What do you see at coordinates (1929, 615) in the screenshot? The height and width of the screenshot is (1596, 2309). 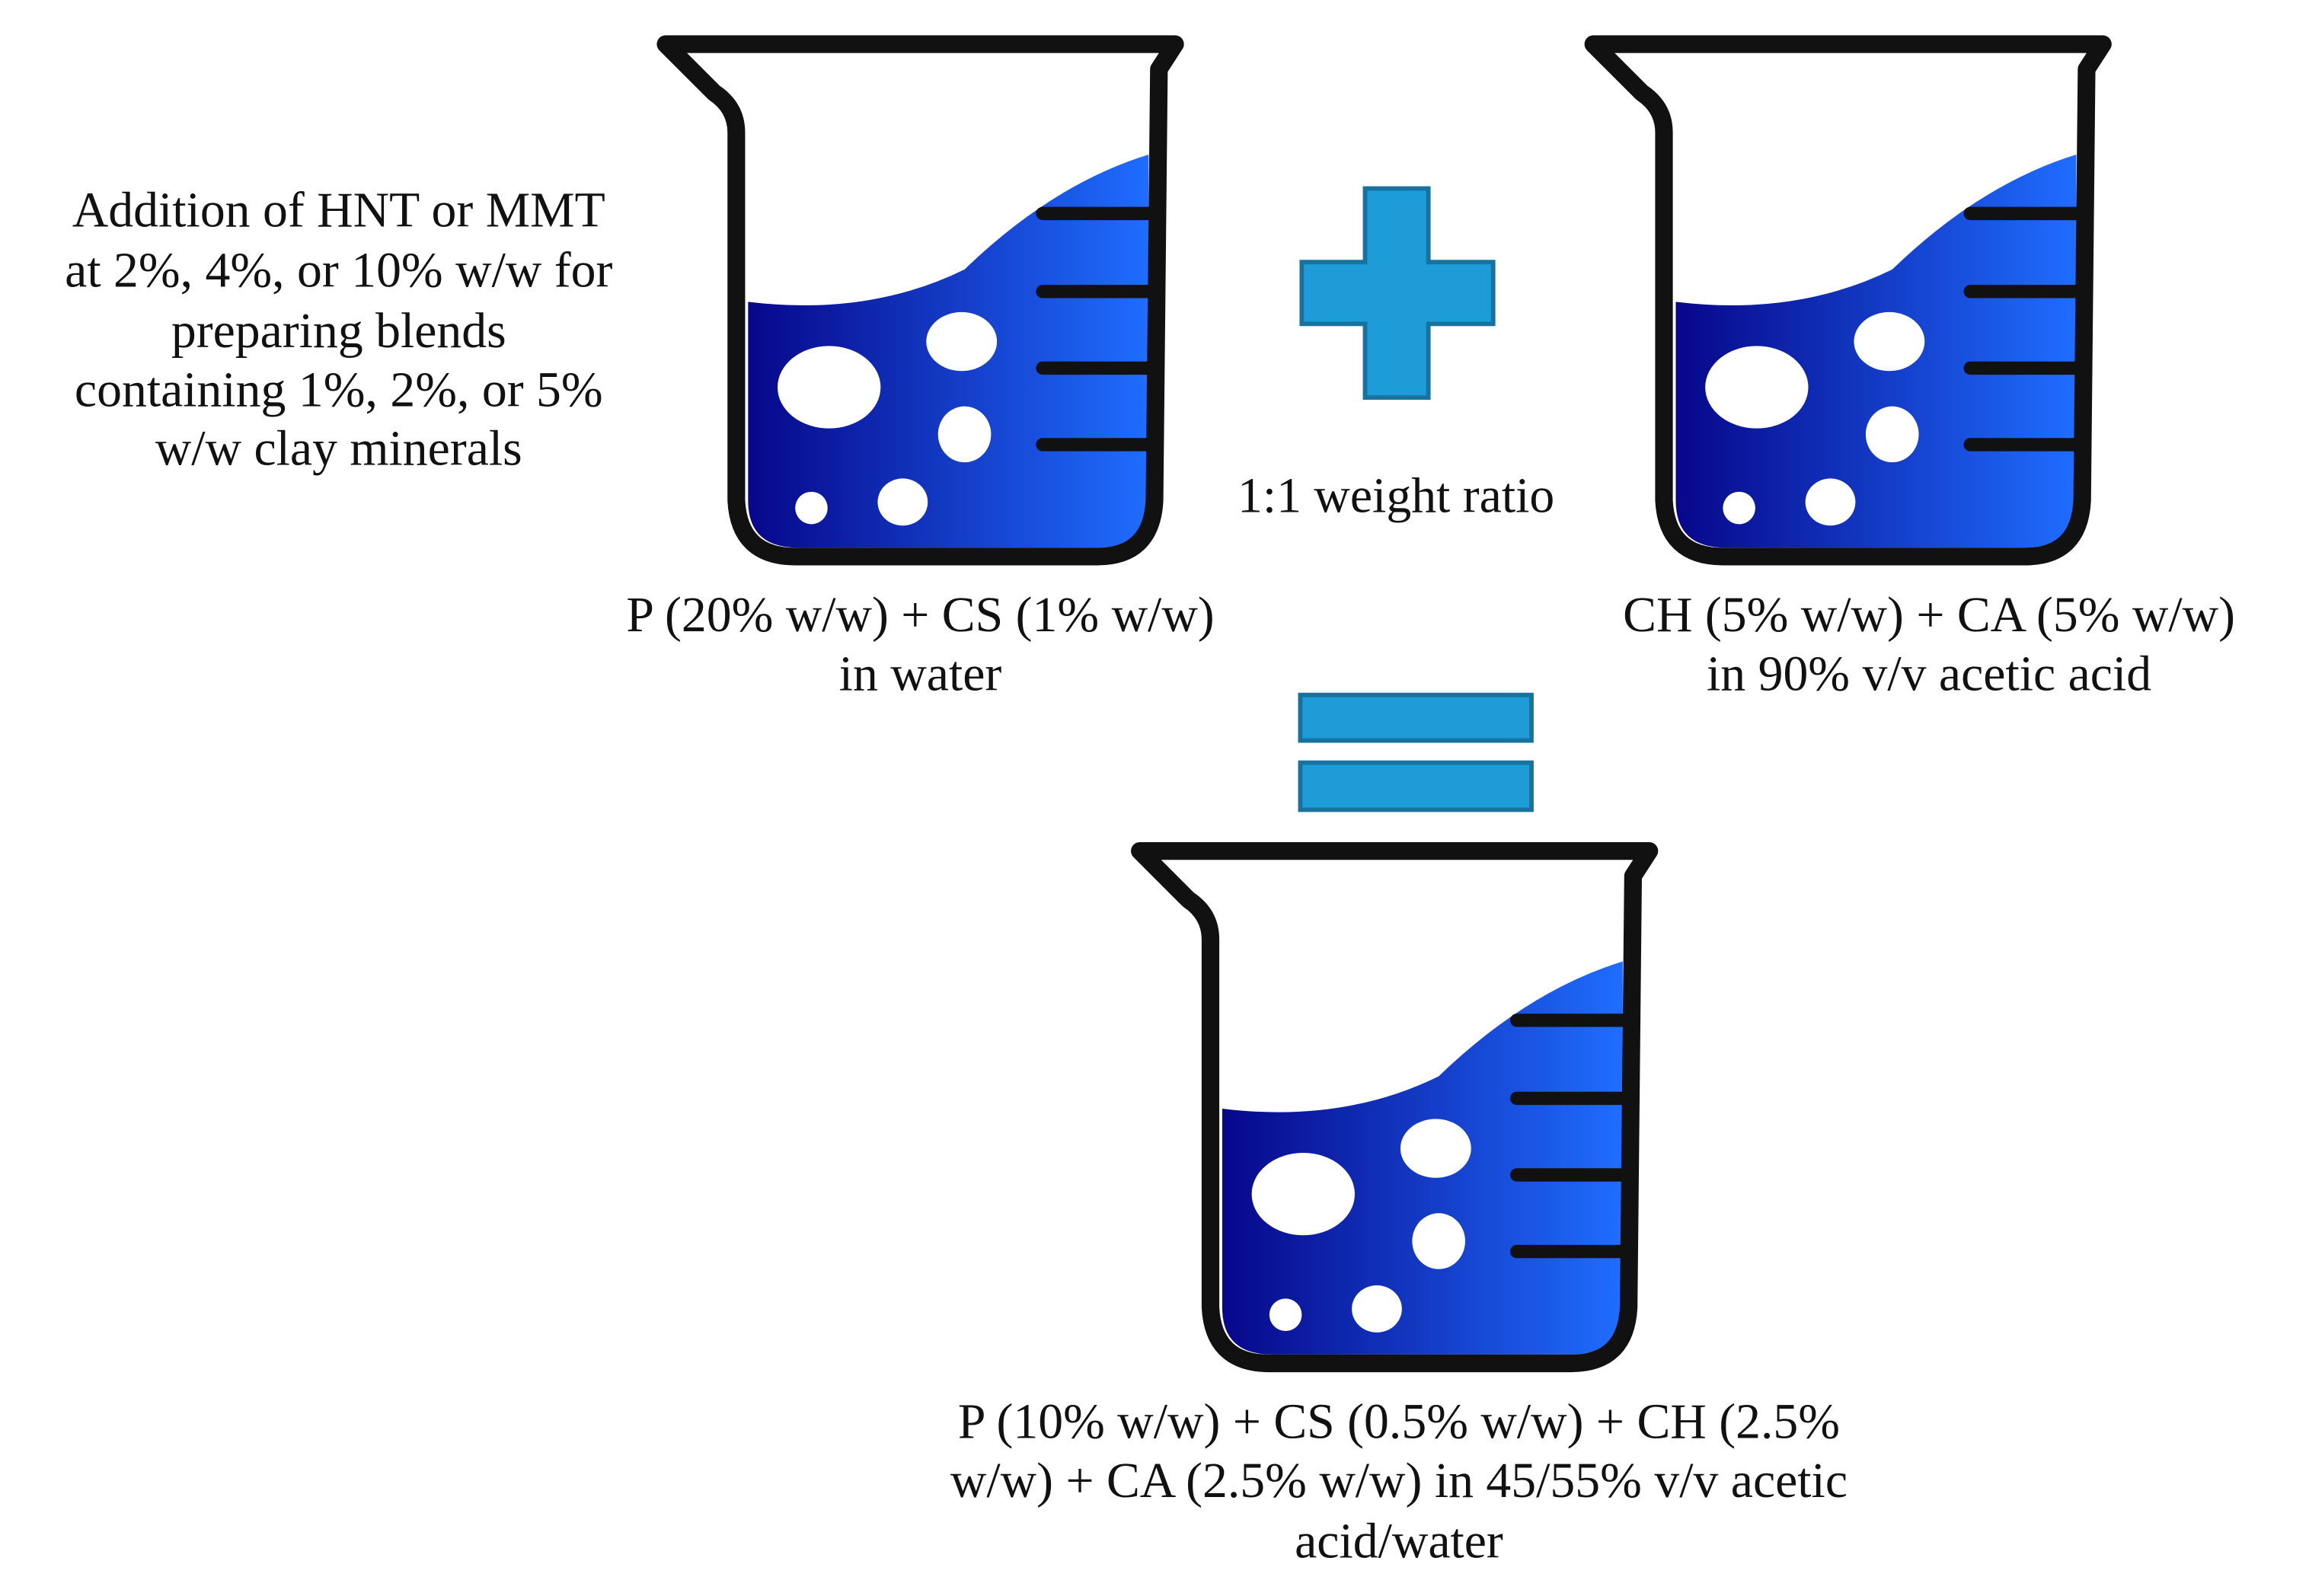 I see `beaker-label: CH (5% w/w) + CA (5% w/w)` at bounding box center [1929, 615].